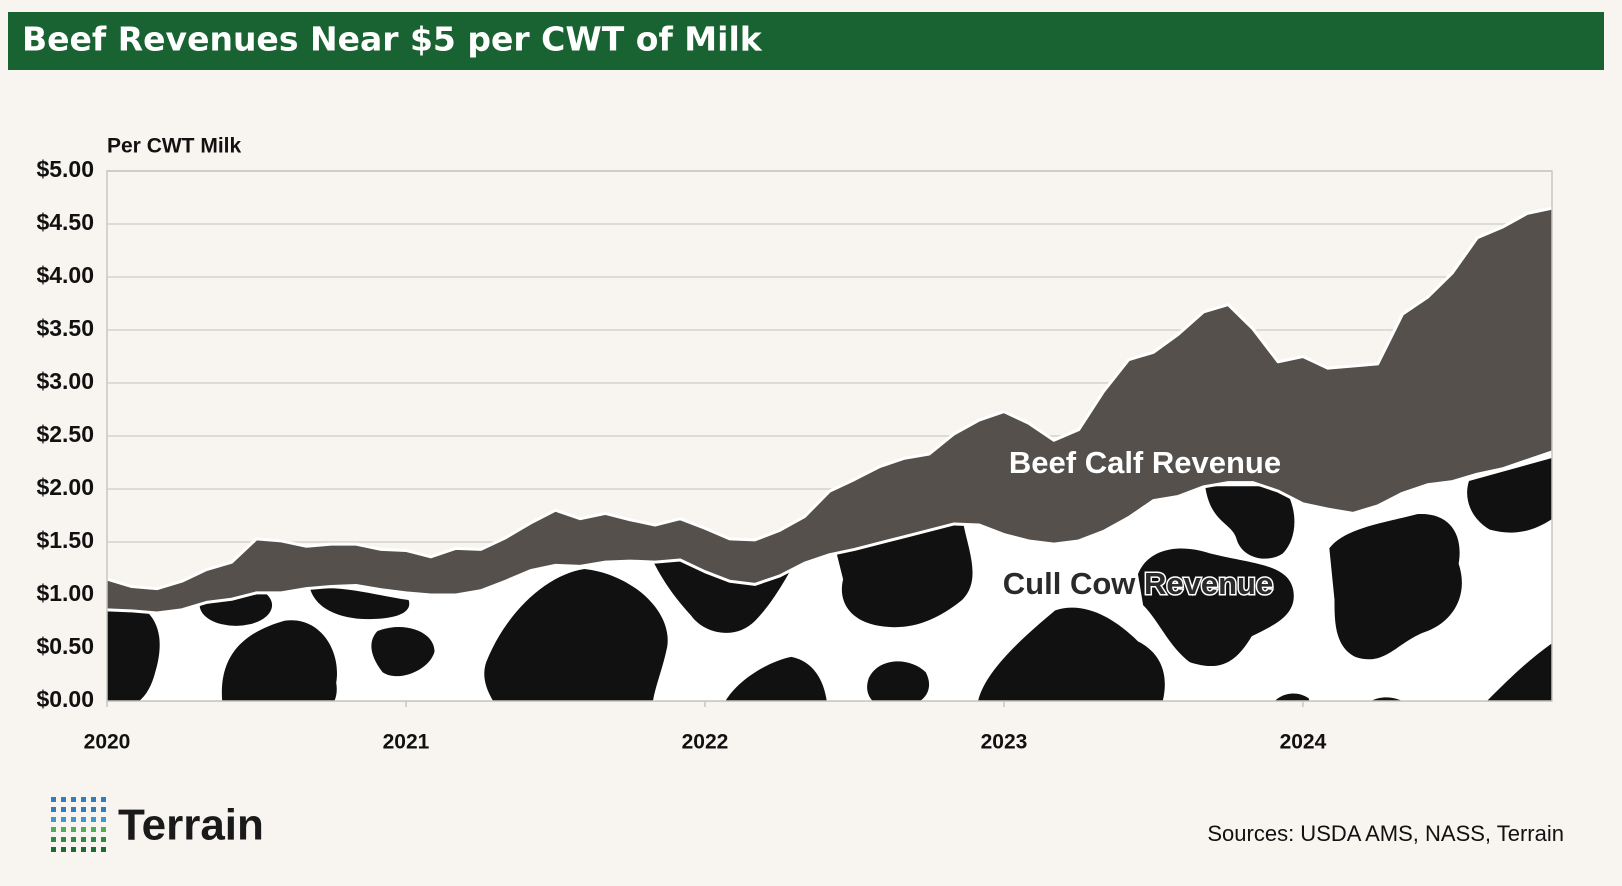  What do you see at coordinates (174, 146) in the screenshot?
I see `y-axis-label: Per CWT Milk` at bounding box center [174, 146].